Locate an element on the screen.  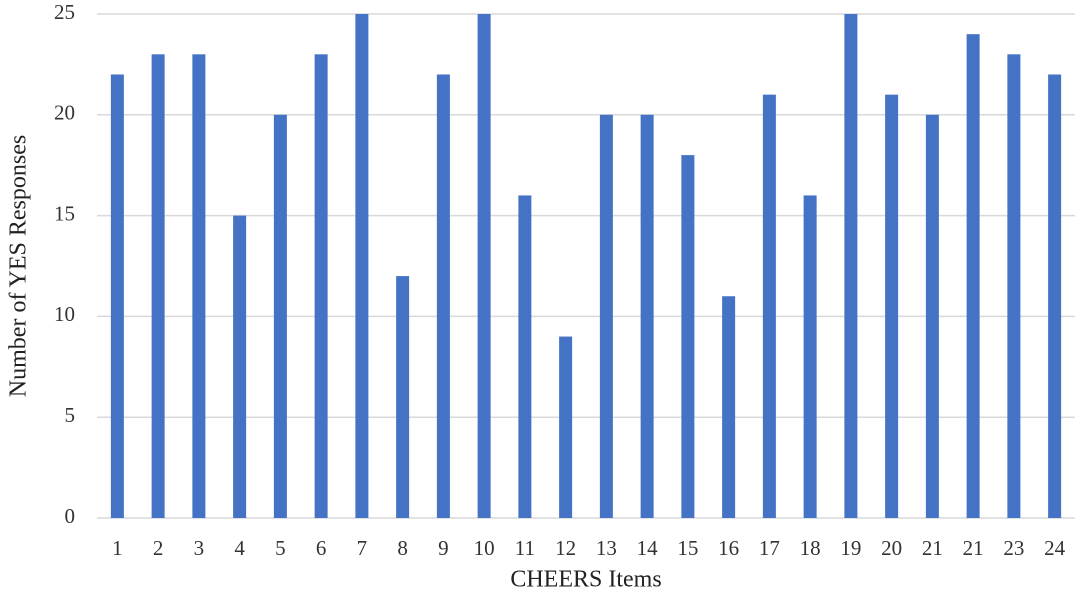
y-tick-label: 0 is located at coordinates (70, 516).